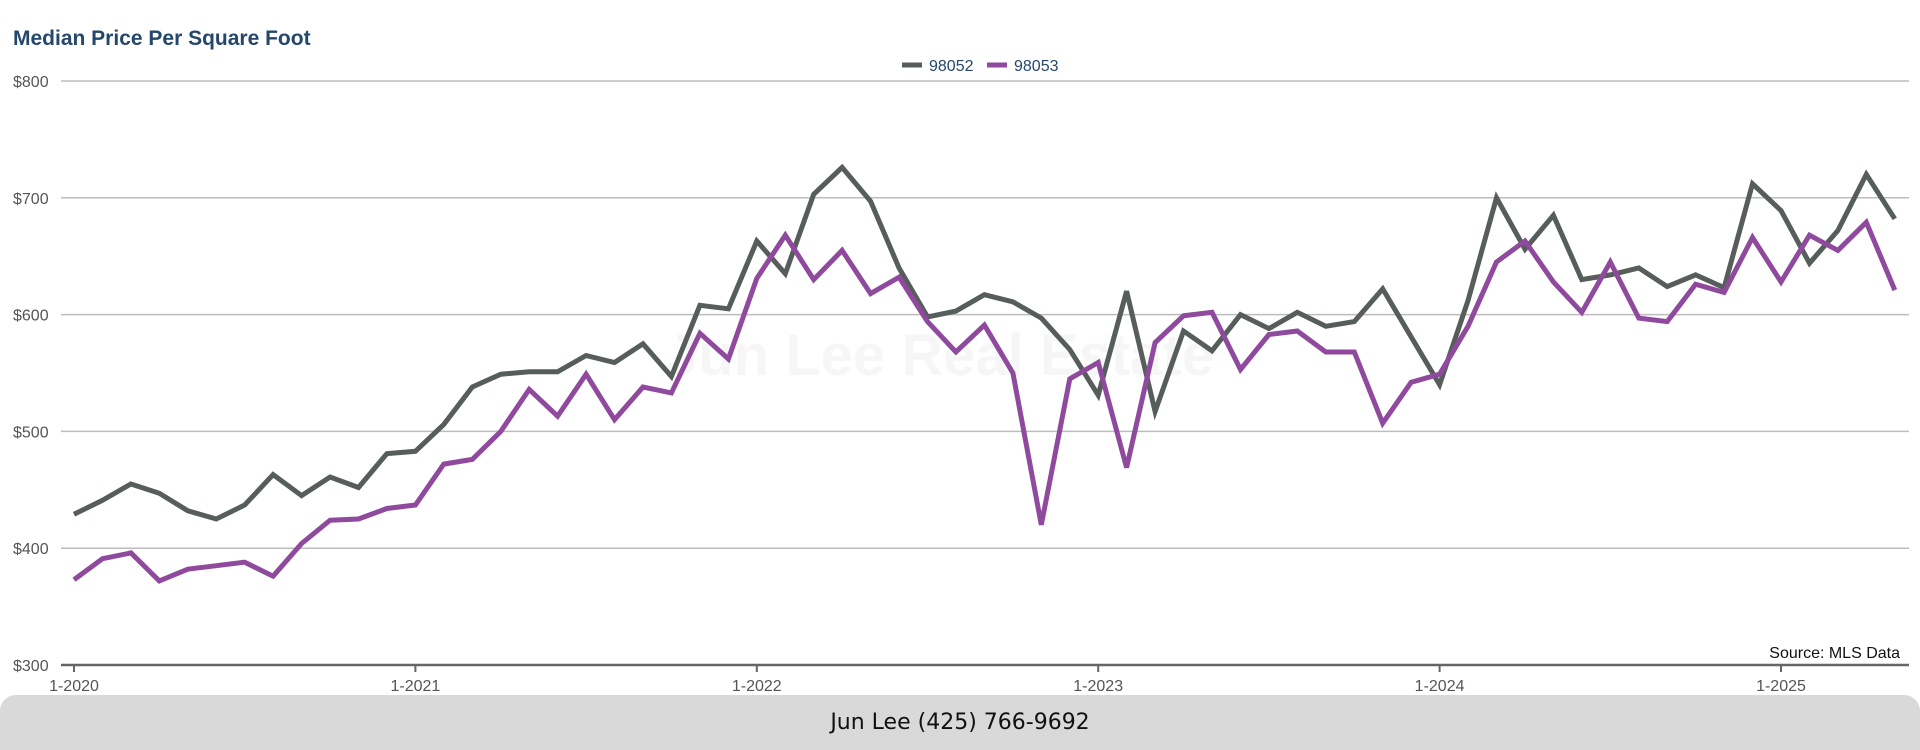  I want to click on y-tick-label: $300, so click(31, 666).